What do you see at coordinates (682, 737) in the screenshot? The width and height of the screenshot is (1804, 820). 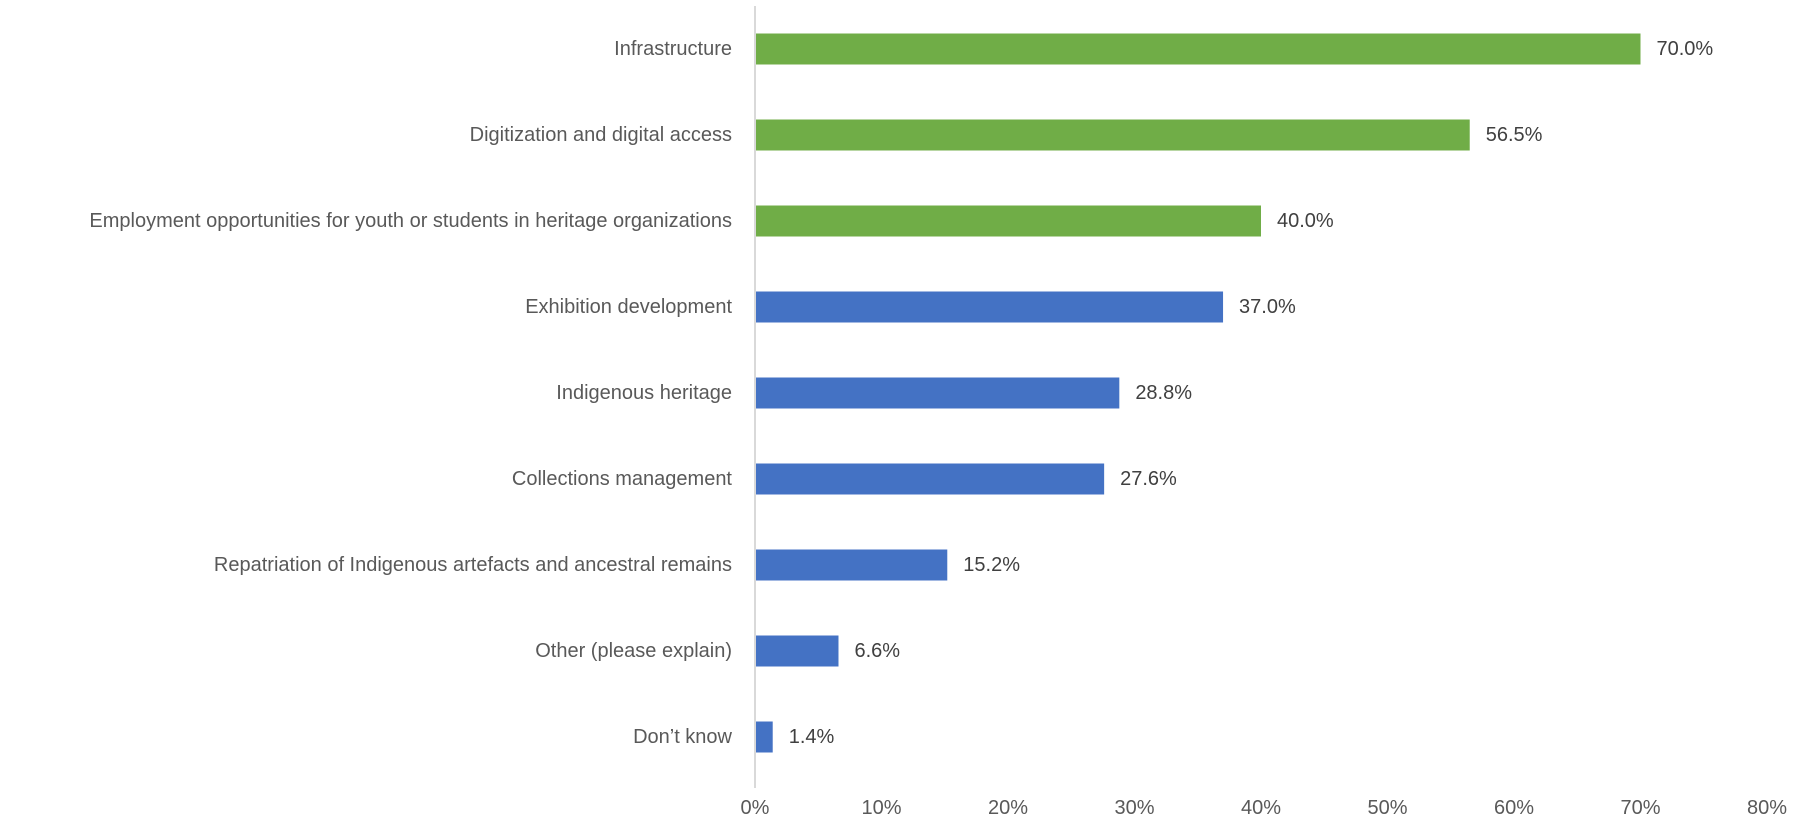 I see `category-label: Don’t know` at bounding box center [682, 737].